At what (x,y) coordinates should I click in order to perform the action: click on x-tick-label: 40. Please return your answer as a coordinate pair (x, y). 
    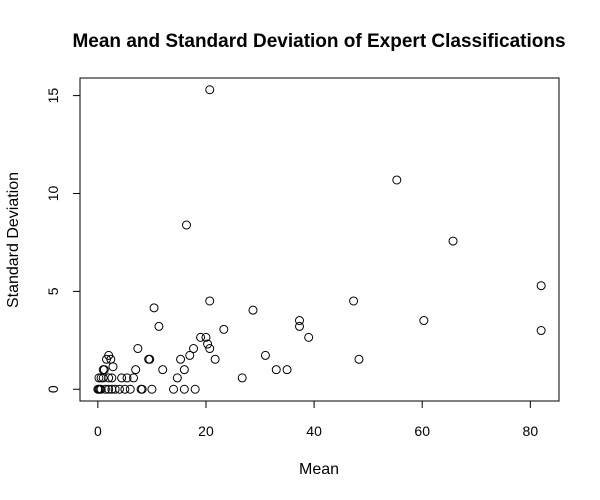
    Looking at the image, I should click on (314, 431).